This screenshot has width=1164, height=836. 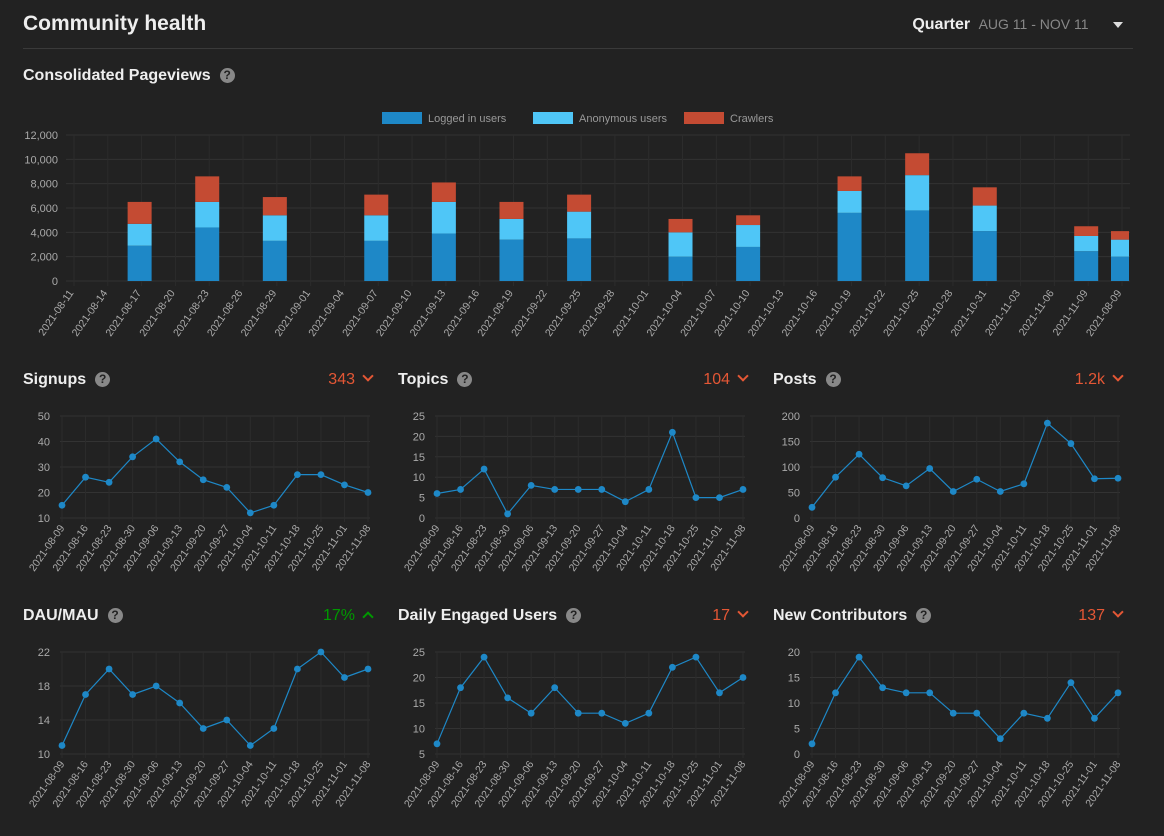 What do you see at coordinates (44, 519) in the screenshot?
I see `y-tick-label: 10` at bounding box center [44, 519].